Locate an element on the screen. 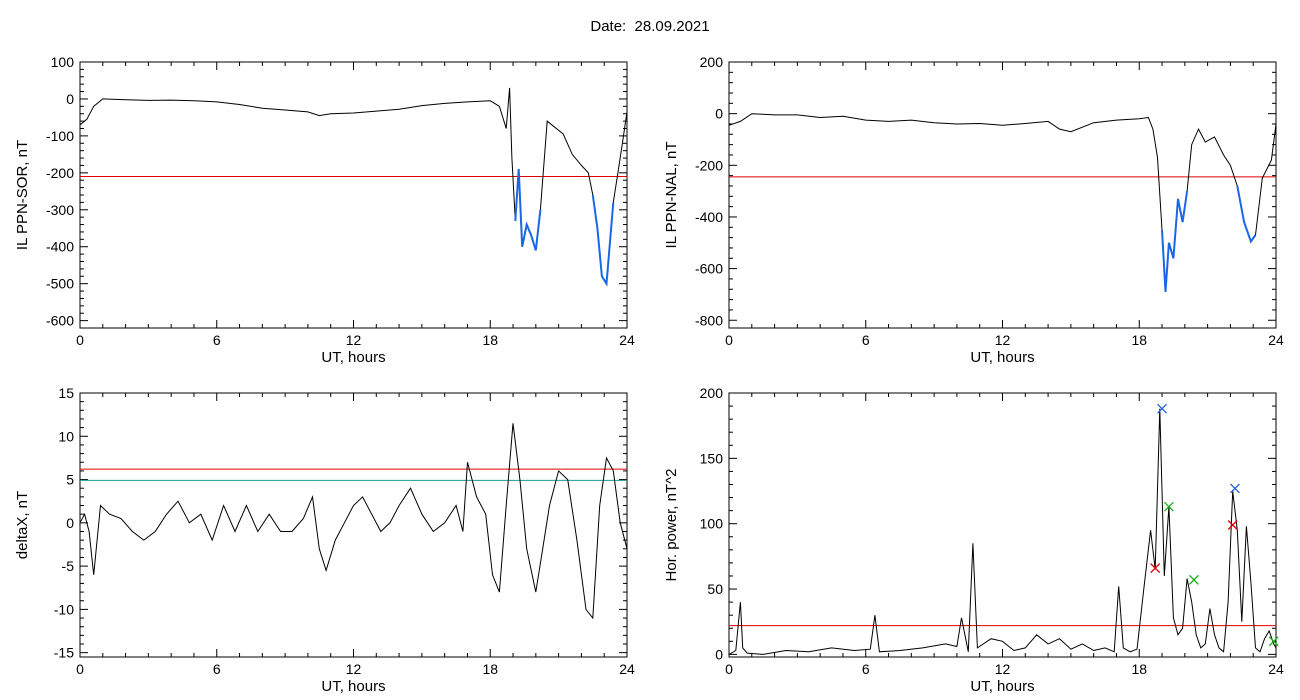 This screenshot has height=700, width=1300. y-tick-label: -800 is located at coordinates (709, 320).